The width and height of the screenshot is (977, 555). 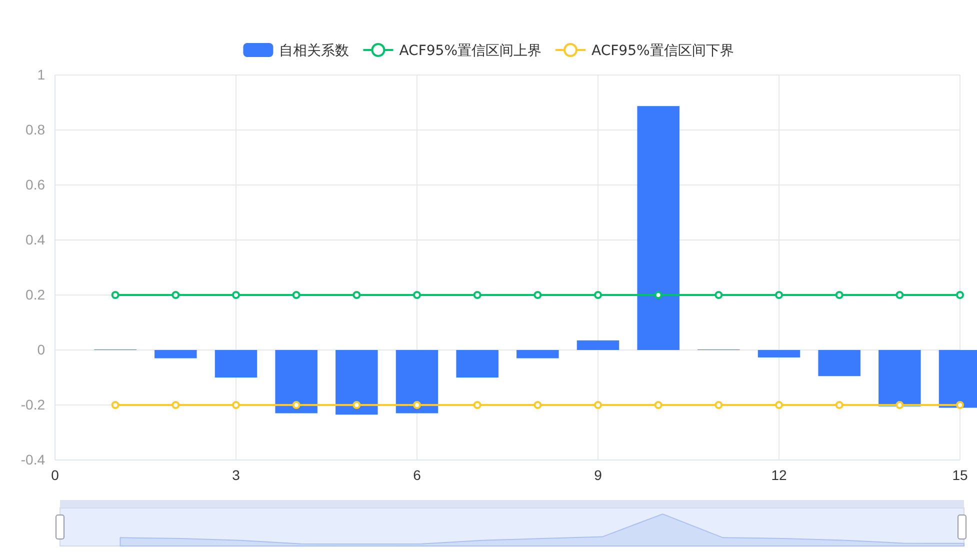 I want to click on x-tick-label: 9, so click(x=598, y=474).